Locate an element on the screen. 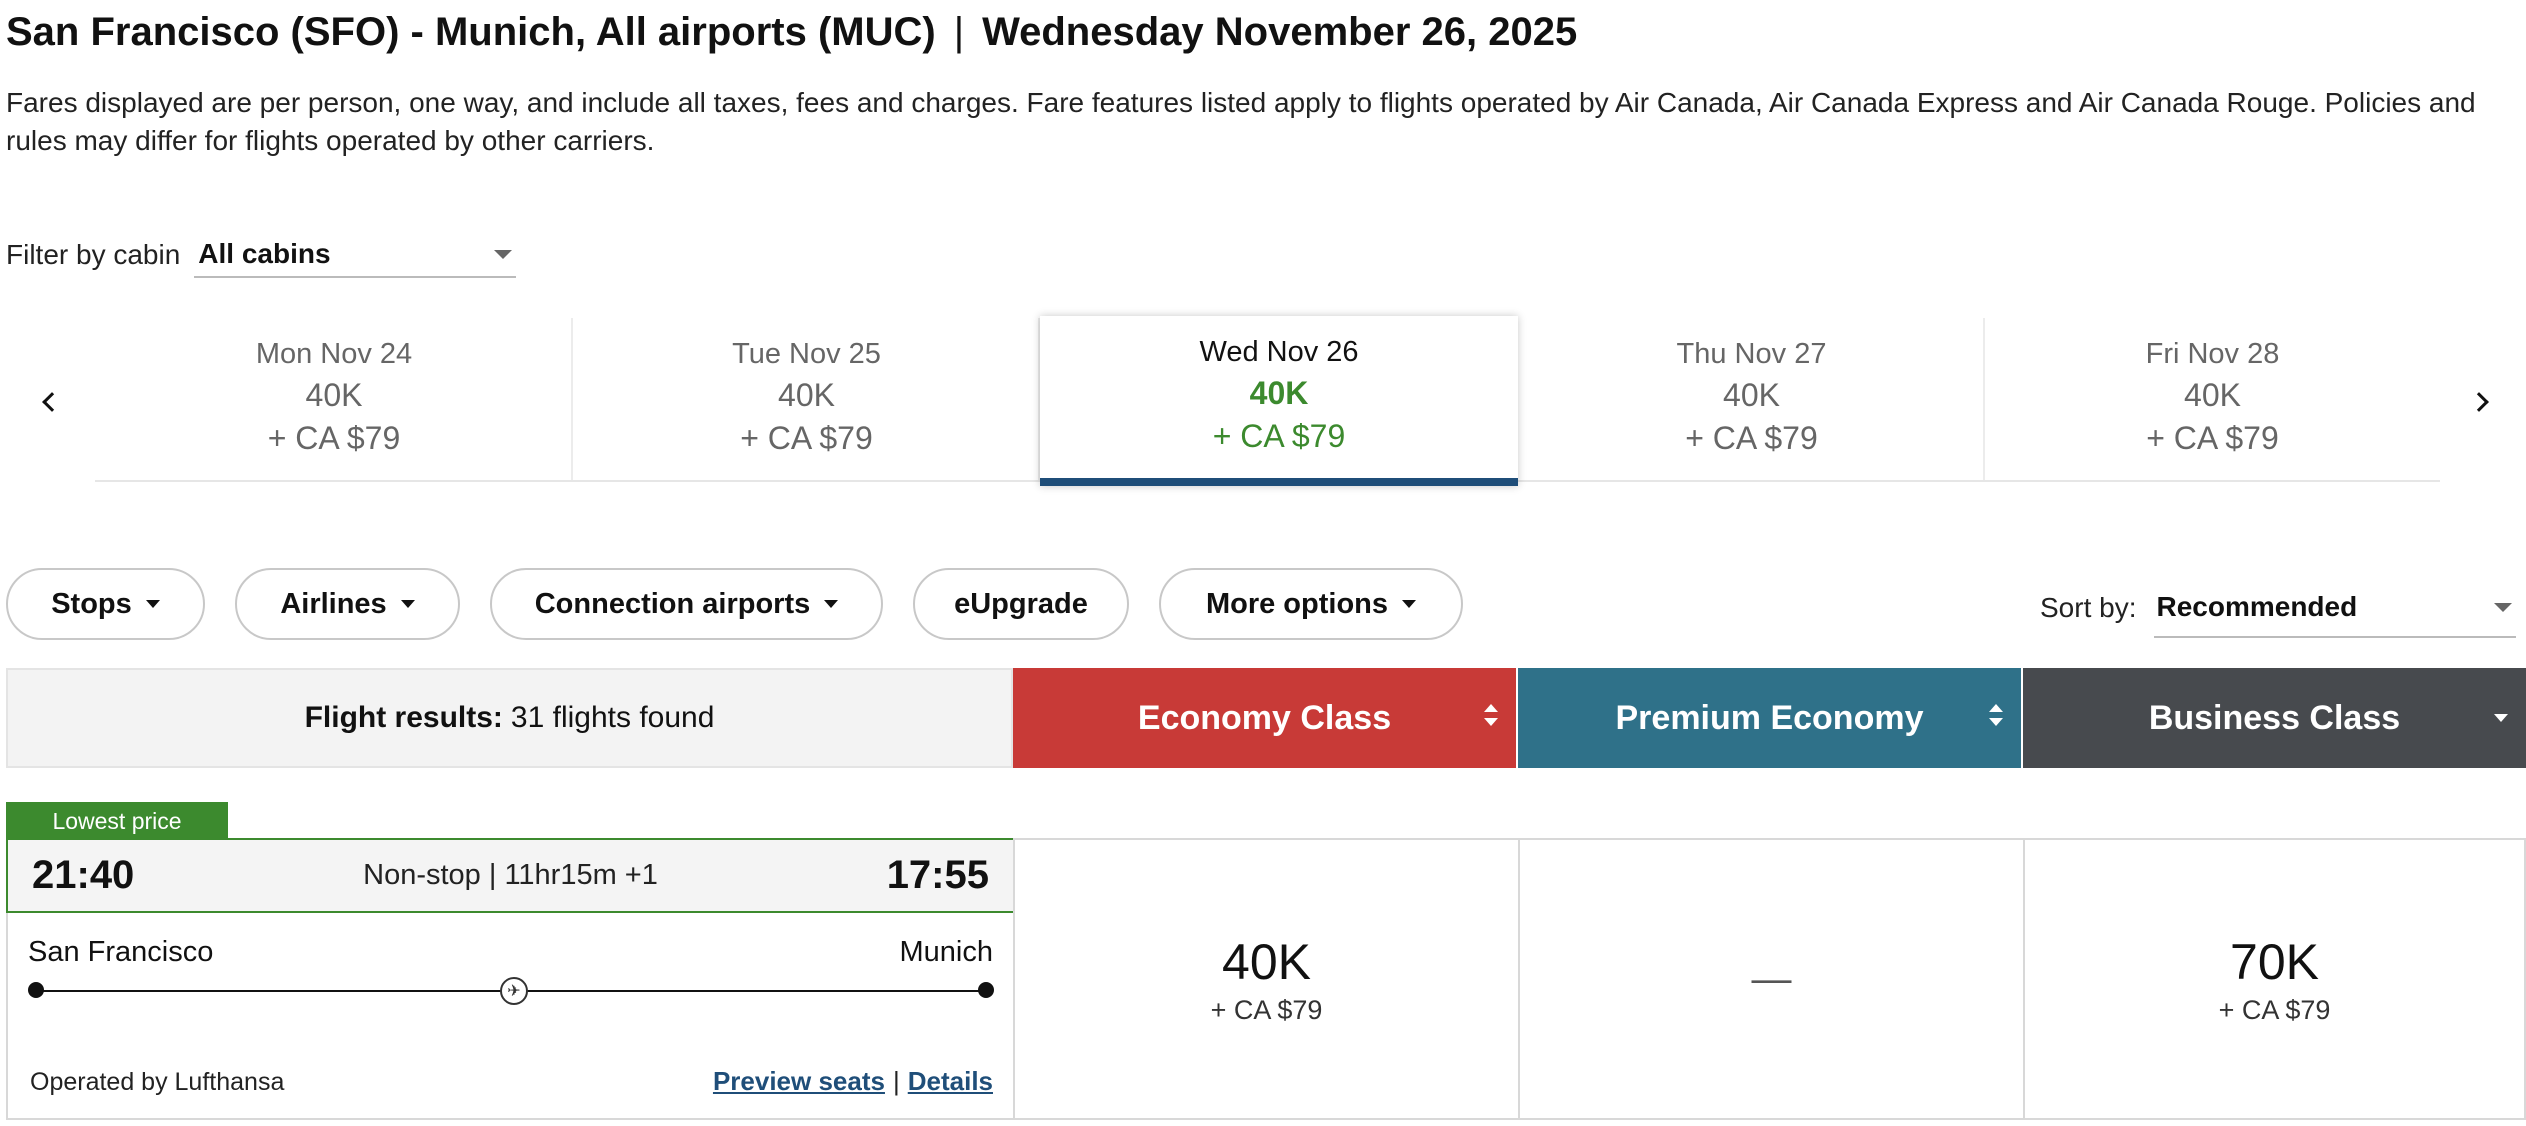 The image size is (2526, 1126). connection-airports-filter-button: Connection airports is located at coordinates (686, 604).